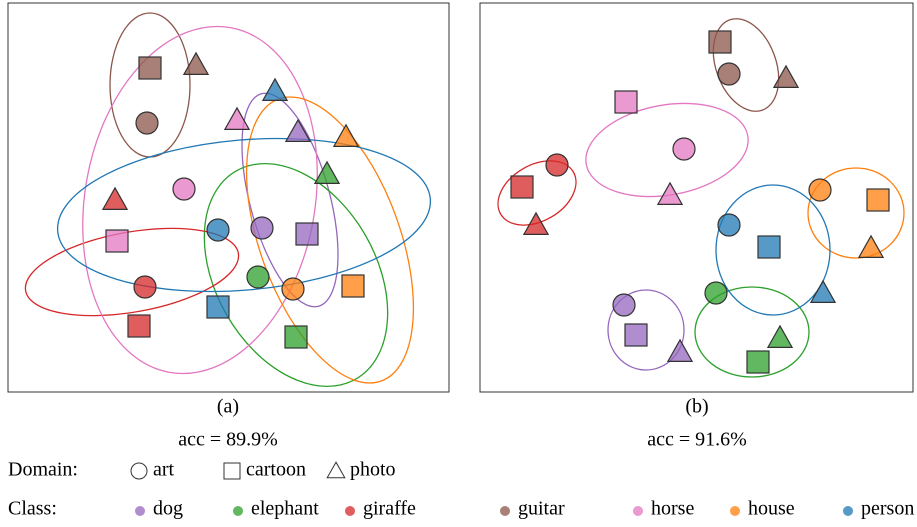 The width and height of the screenshot is (917, 527). What do you see at coordinates (389, 509) in the screenshot?
I see `legend-label: giraffe` at bounding box center [389, 509].